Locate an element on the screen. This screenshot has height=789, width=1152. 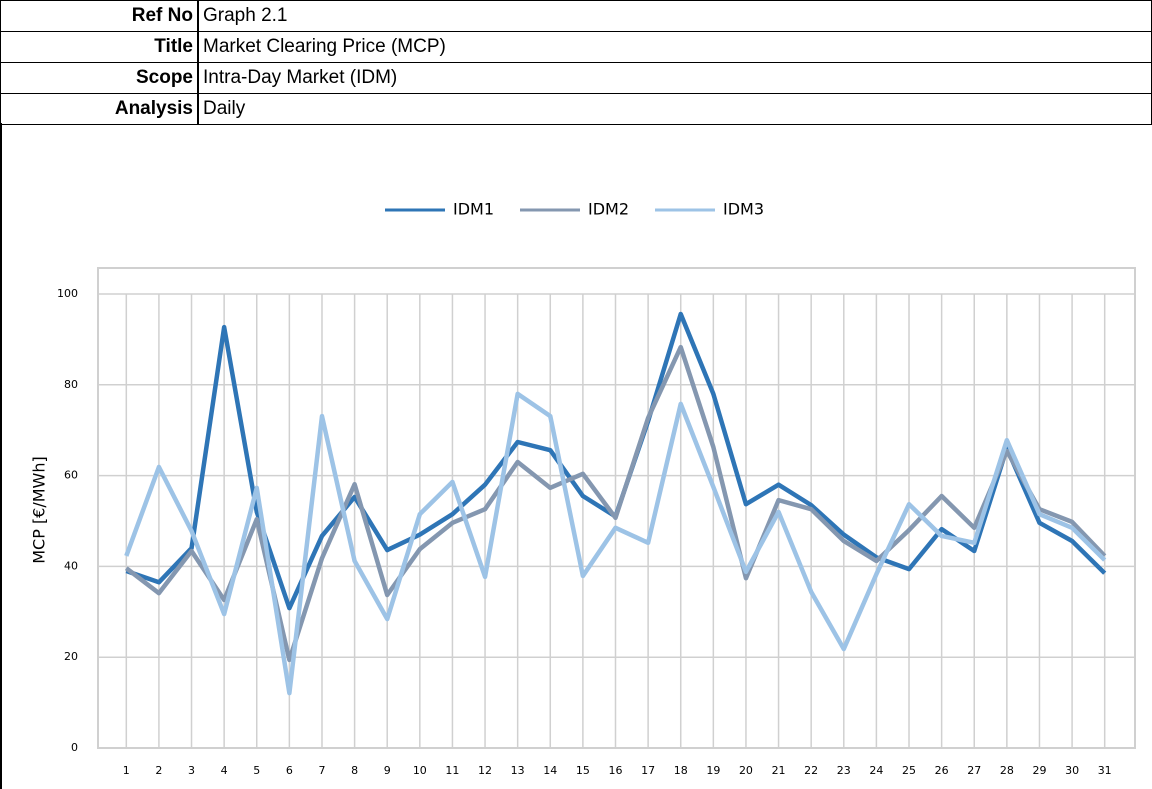
x-tick-label: 23 is located at coordinates (844, 770).